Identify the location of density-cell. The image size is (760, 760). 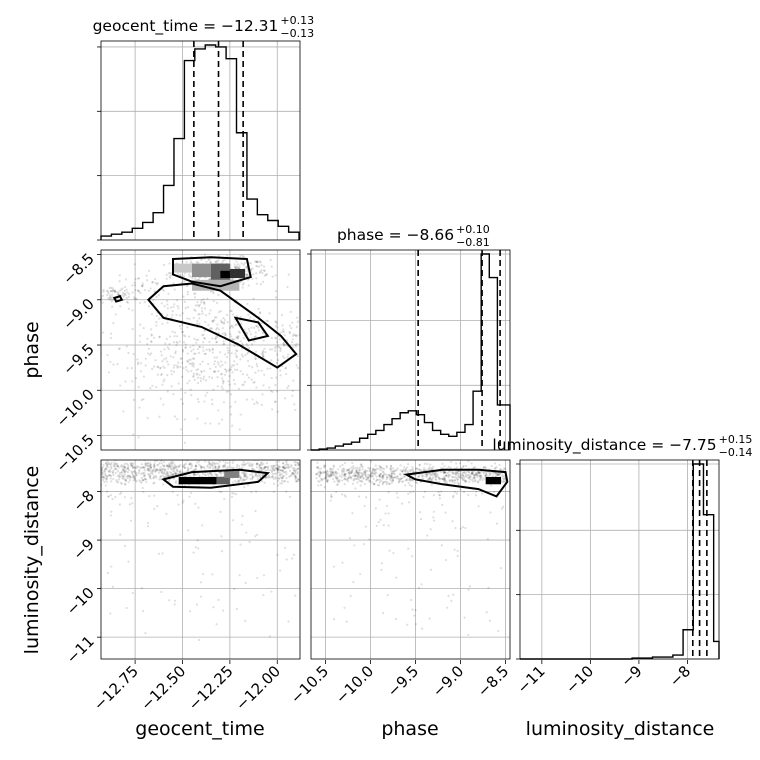
(201, 270).